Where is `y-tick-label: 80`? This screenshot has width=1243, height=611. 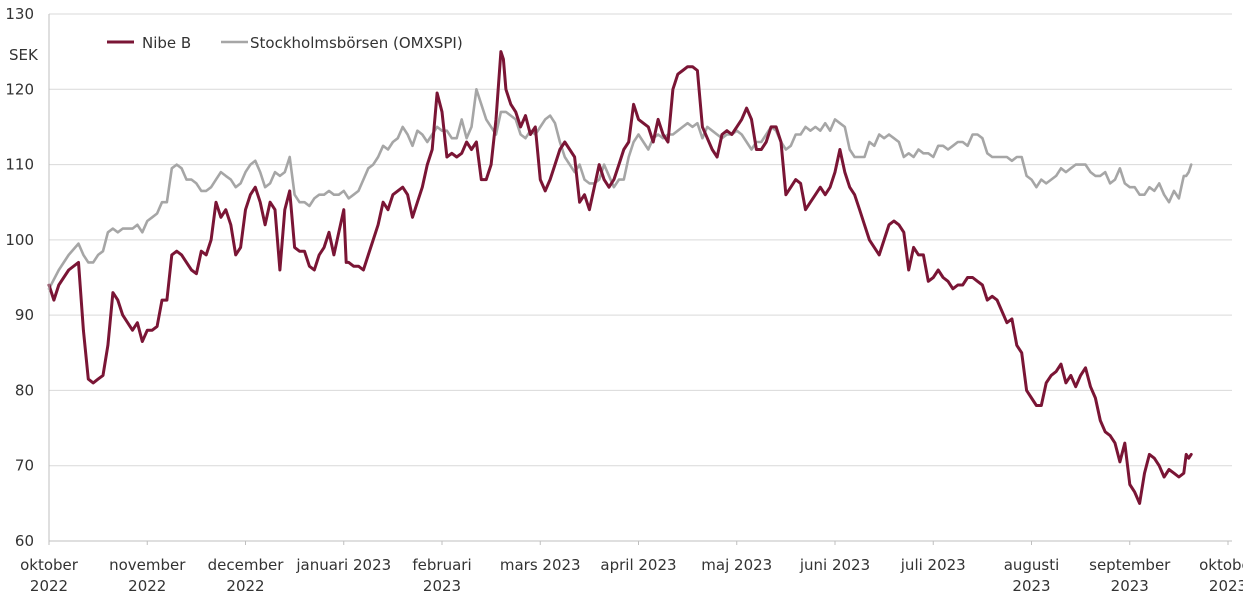 y-tick-label: 80 is located at coordinates (24, 390).